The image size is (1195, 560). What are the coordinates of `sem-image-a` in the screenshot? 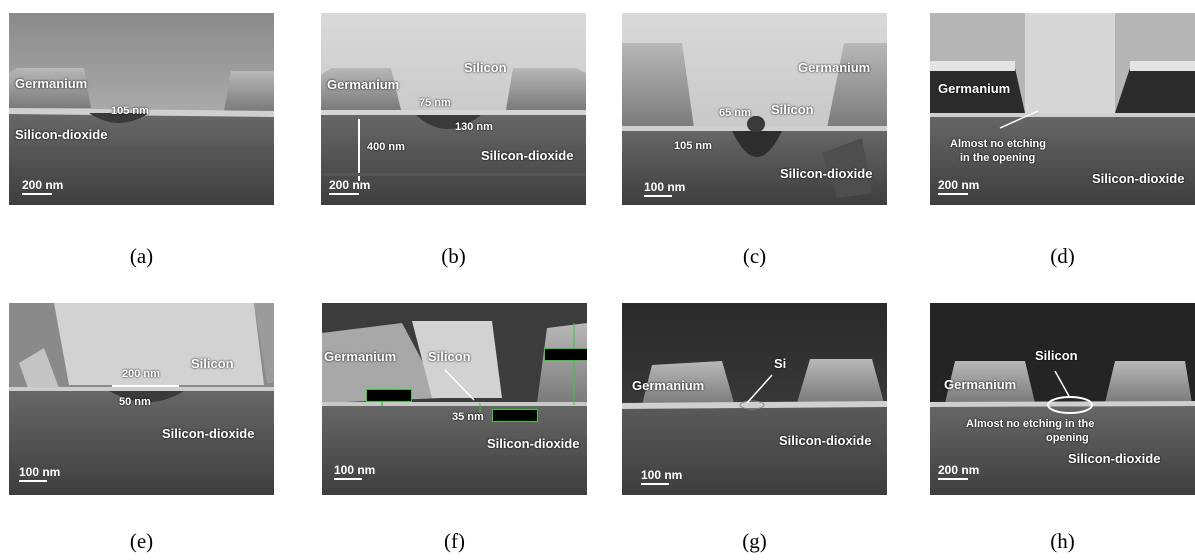 It's located at (141, 109).